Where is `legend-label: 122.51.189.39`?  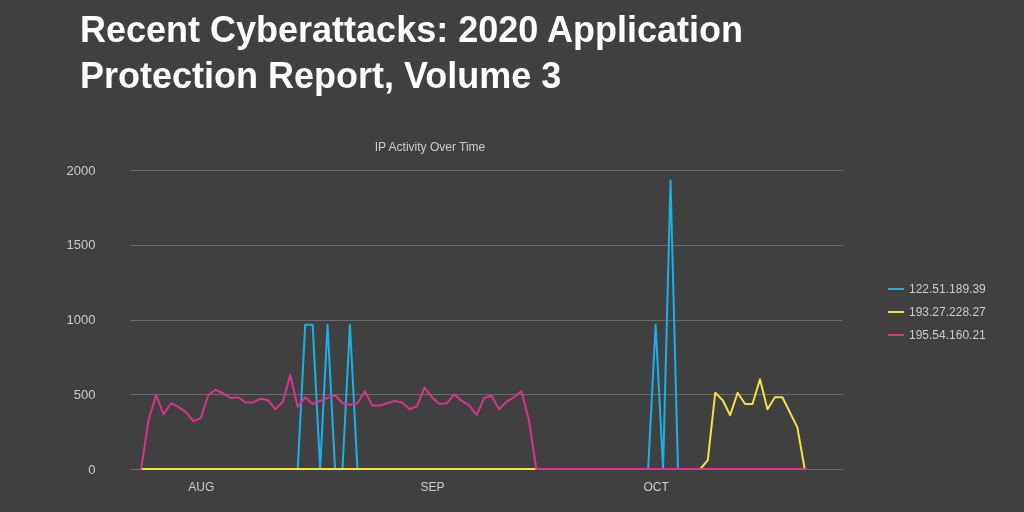
legend-label: 122.51.189.39 is located at coordinates (948, 289).